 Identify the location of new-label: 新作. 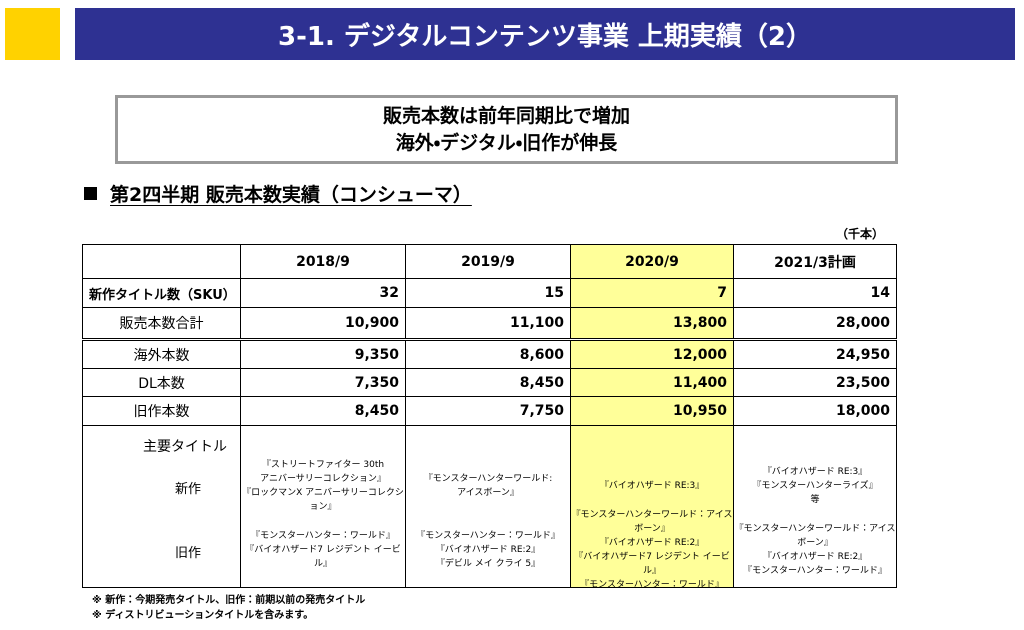
(188, 489).